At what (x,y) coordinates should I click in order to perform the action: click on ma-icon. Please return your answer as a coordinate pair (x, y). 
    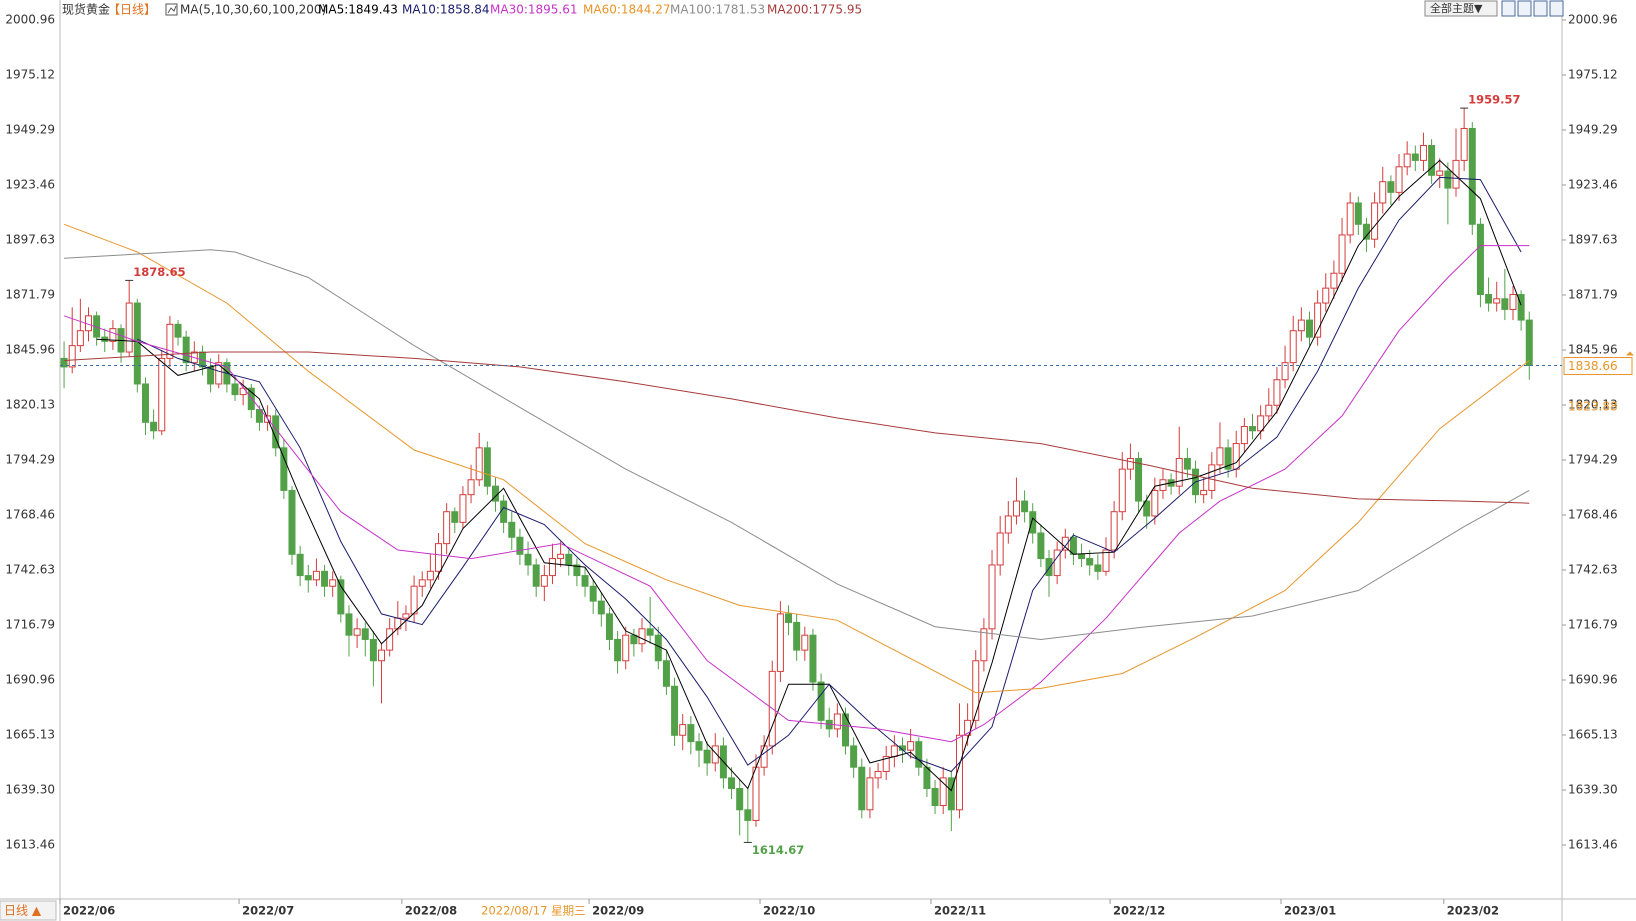
    Looking at the image, I should click on (171, 9).